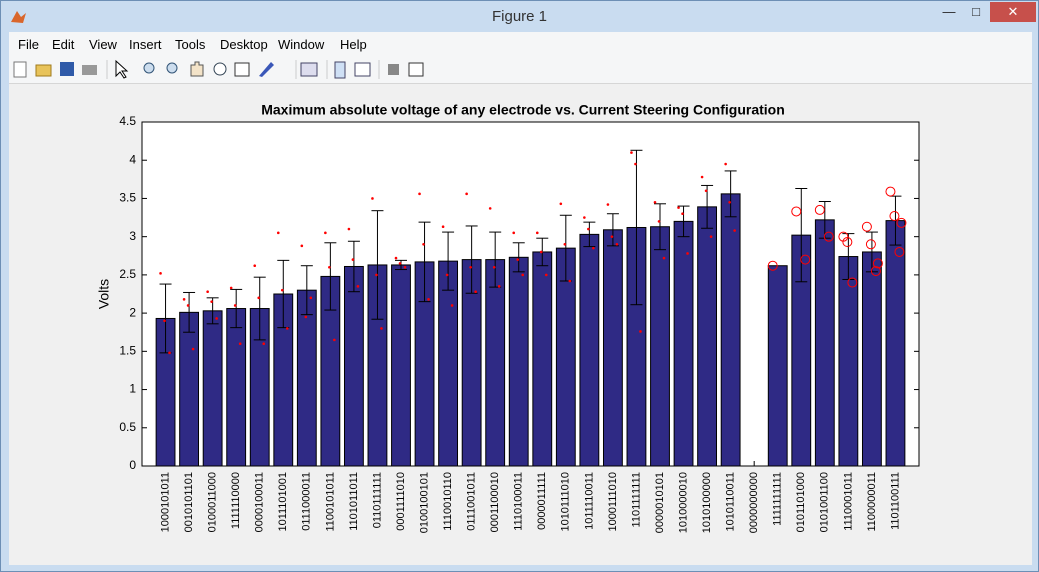 This screenshot has height=572, width=1039. Describe the element at coordinates (242, 69) in the screenshot. I see `data-cursor-button` at that location.